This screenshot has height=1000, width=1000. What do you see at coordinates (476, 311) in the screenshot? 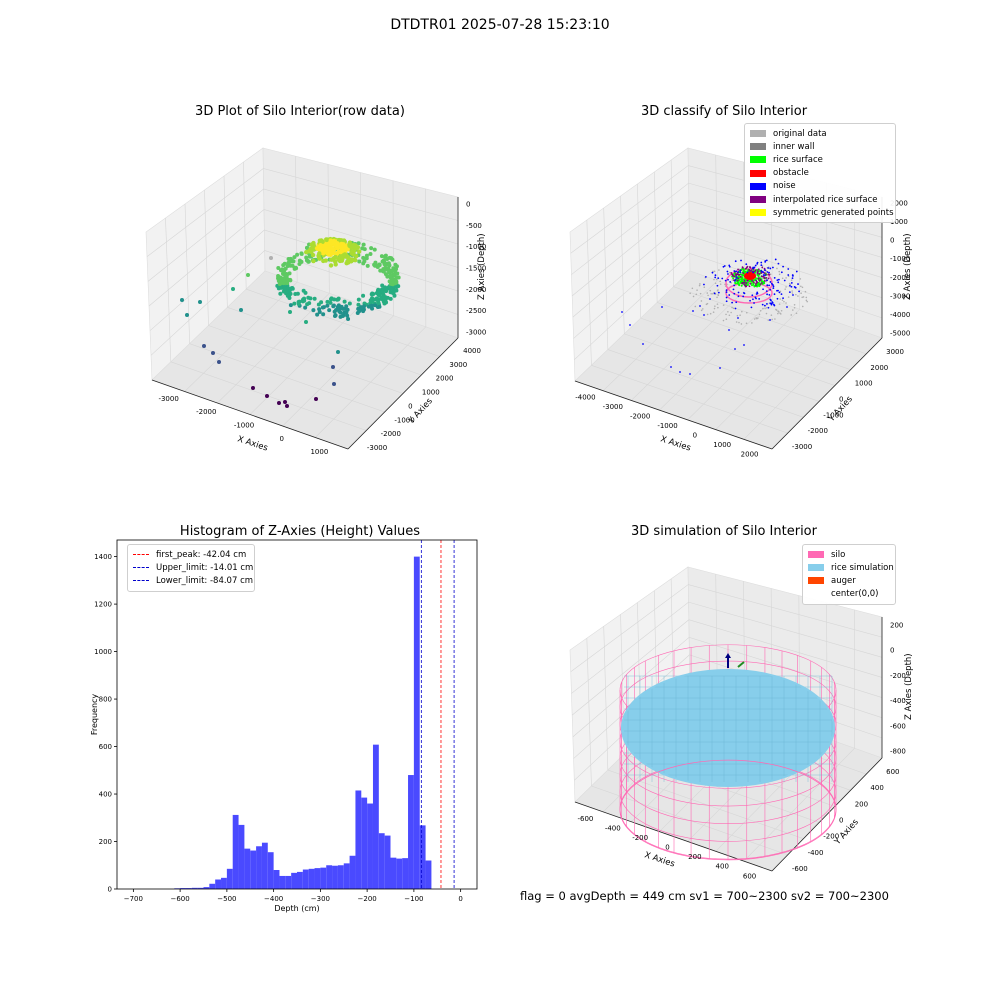
I see `z-tick-label: -2500` at bounding box center [476, 311].